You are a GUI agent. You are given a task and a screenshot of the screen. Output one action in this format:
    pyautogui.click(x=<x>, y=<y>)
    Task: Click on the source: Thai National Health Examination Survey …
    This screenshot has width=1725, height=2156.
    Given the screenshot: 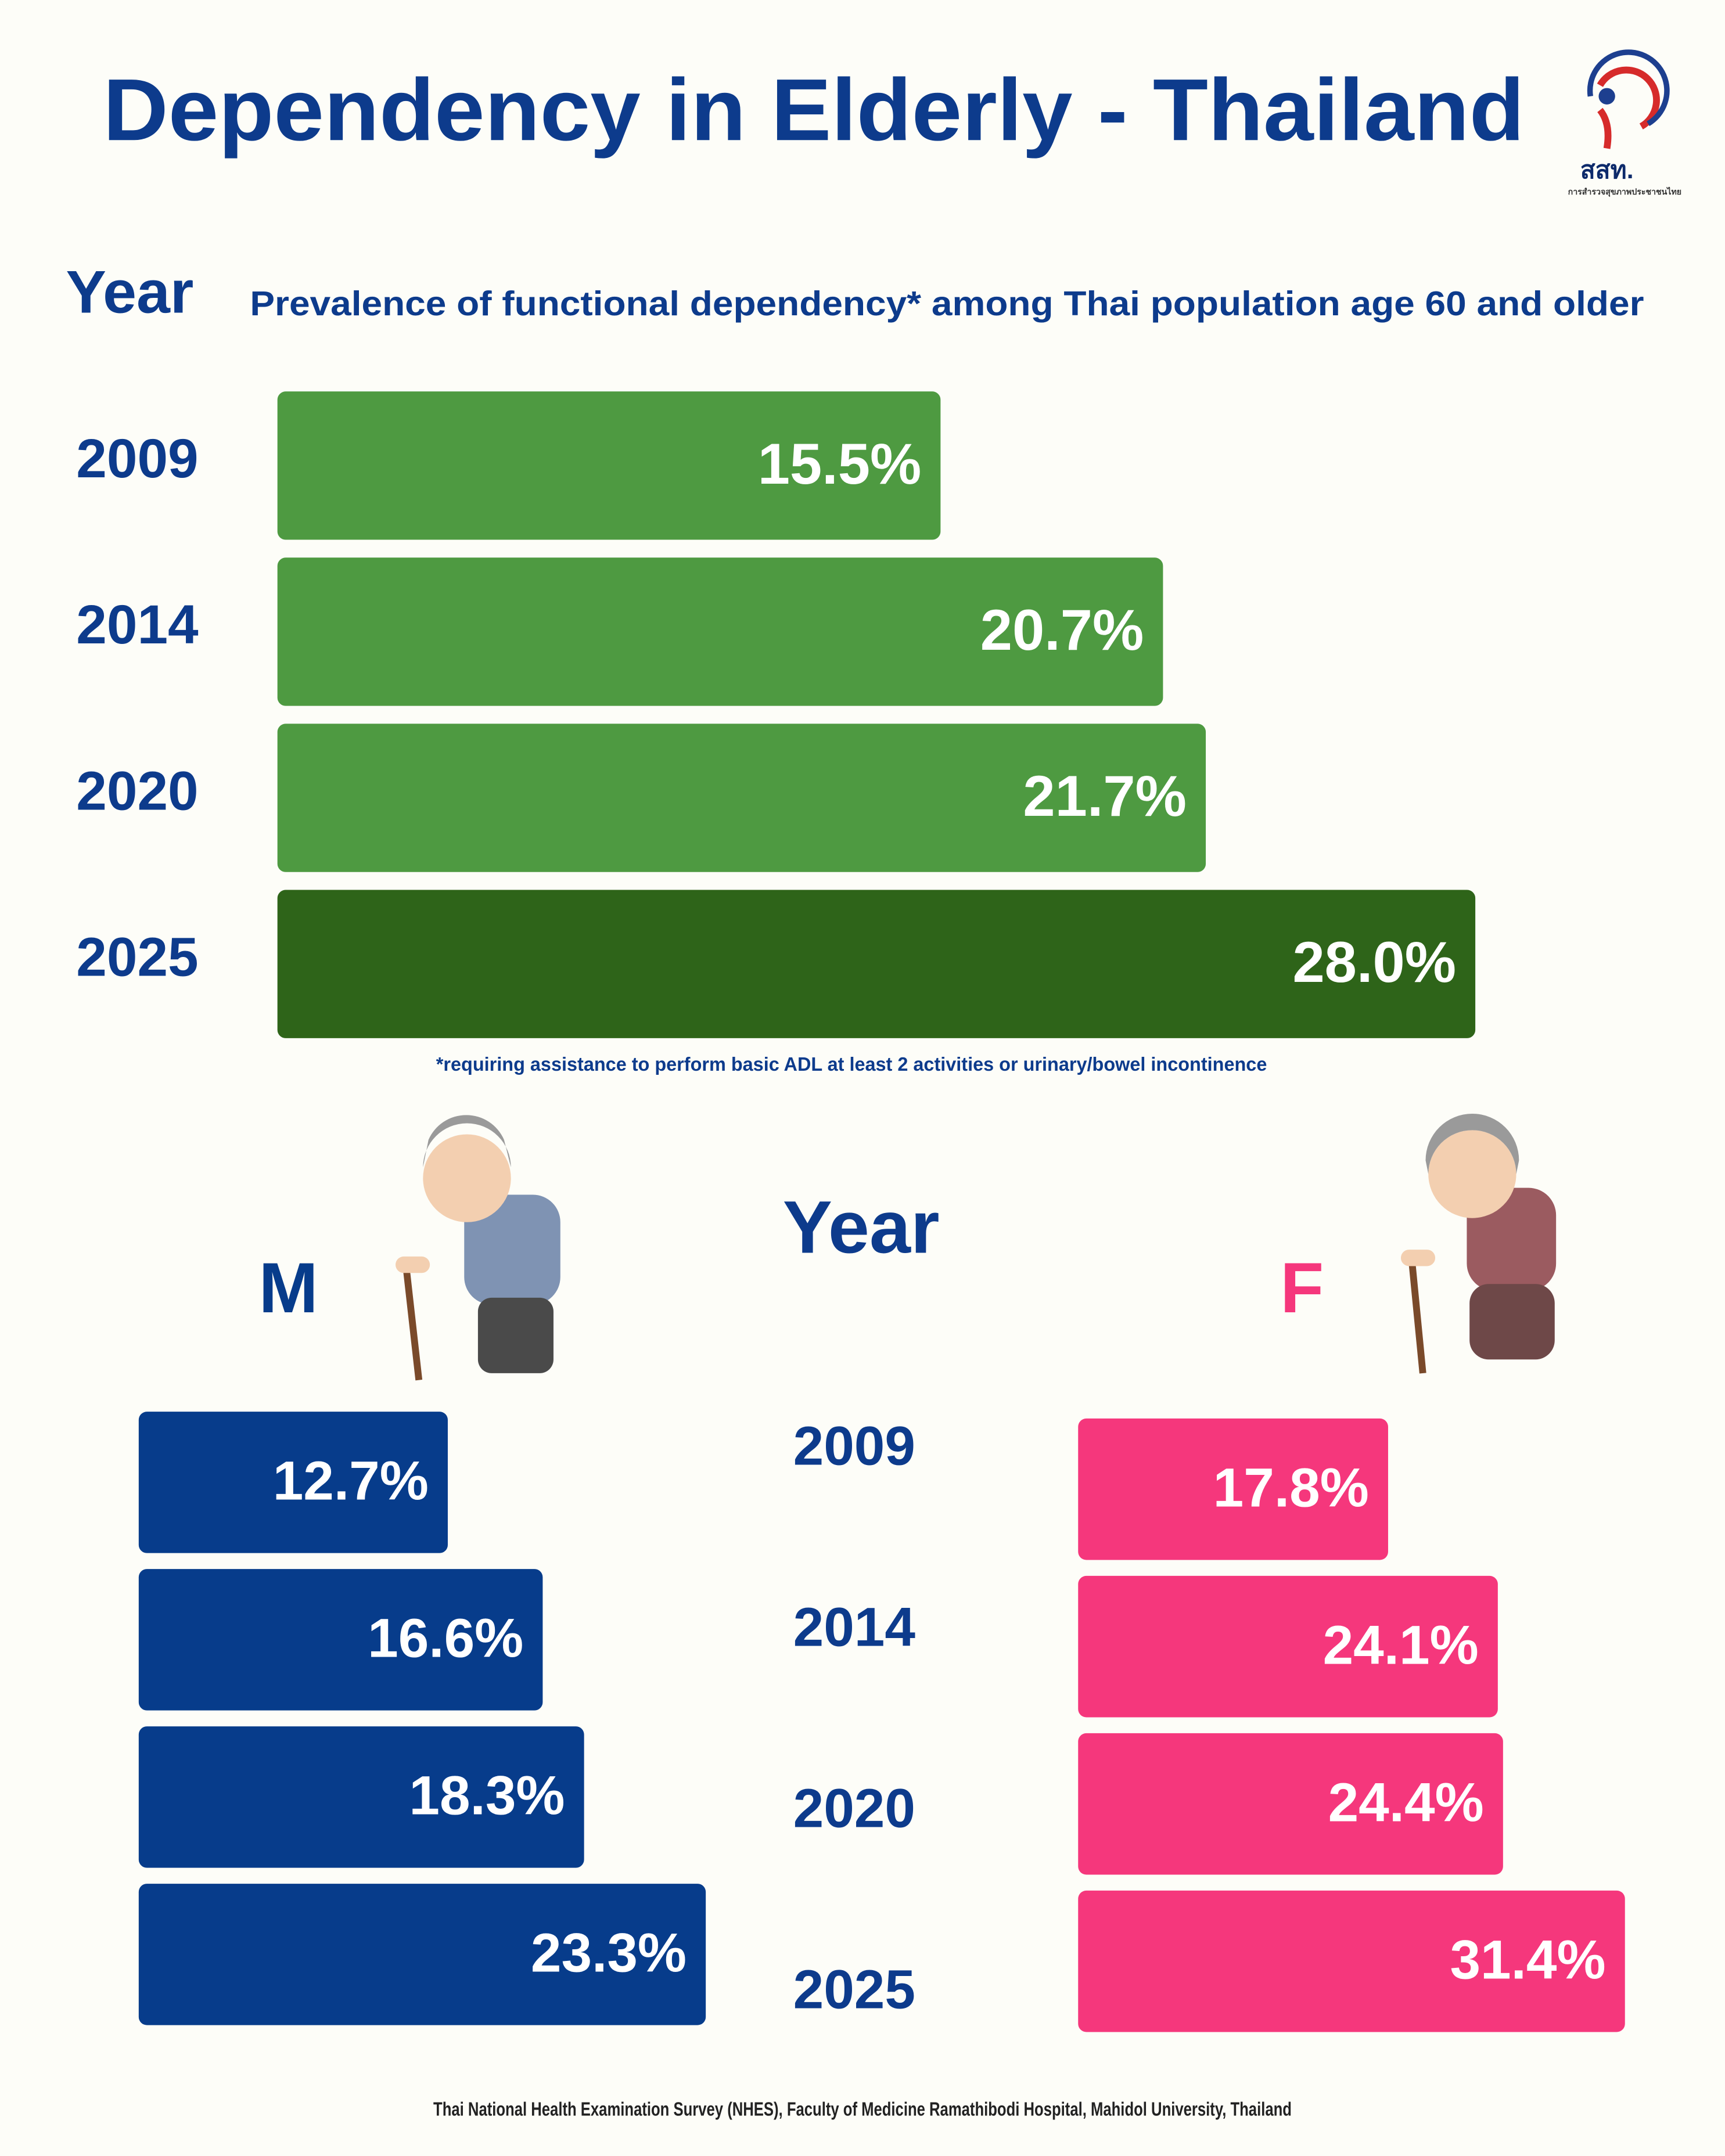 What is the action you would take?
    pyautogui.click(x=862, y=2109)
    